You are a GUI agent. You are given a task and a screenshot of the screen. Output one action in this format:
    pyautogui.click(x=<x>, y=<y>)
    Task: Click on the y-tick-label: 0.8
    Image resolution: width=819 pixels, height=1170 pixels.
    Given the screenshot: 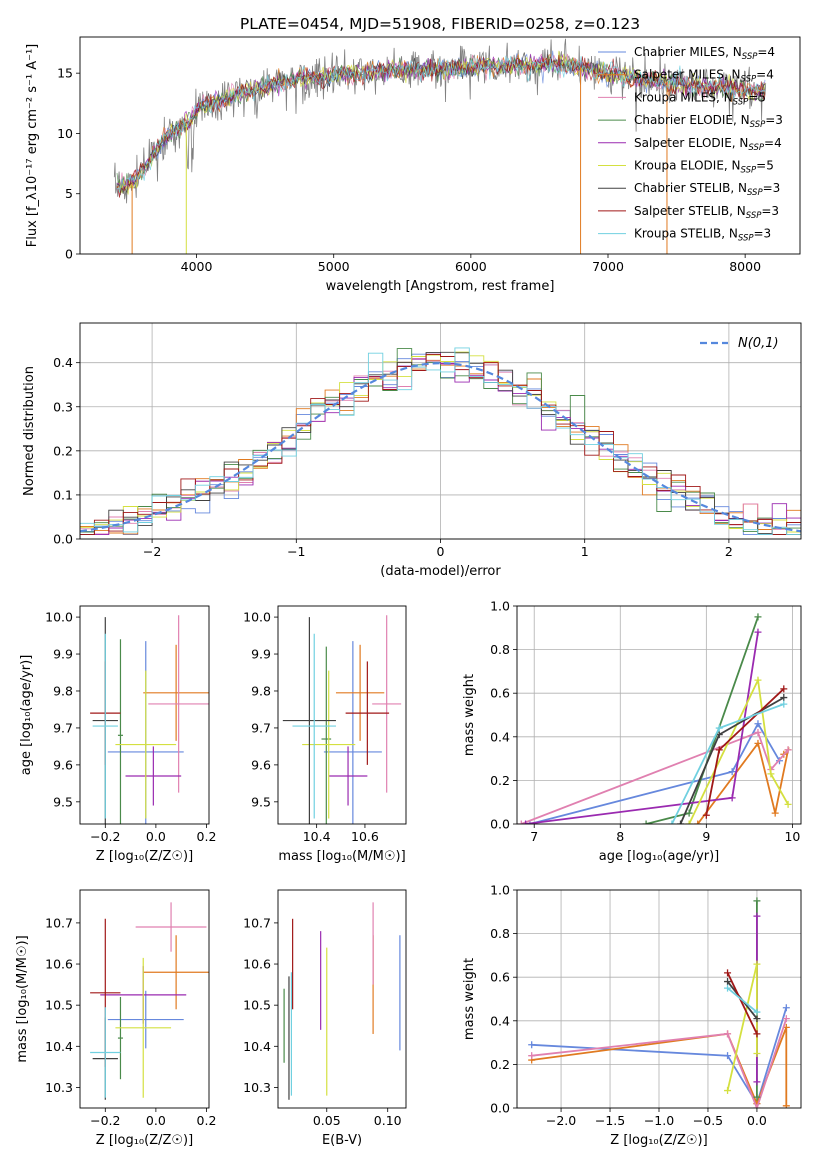 What is the action you would take?
    pyautogui.click(x=500, y=649)
    